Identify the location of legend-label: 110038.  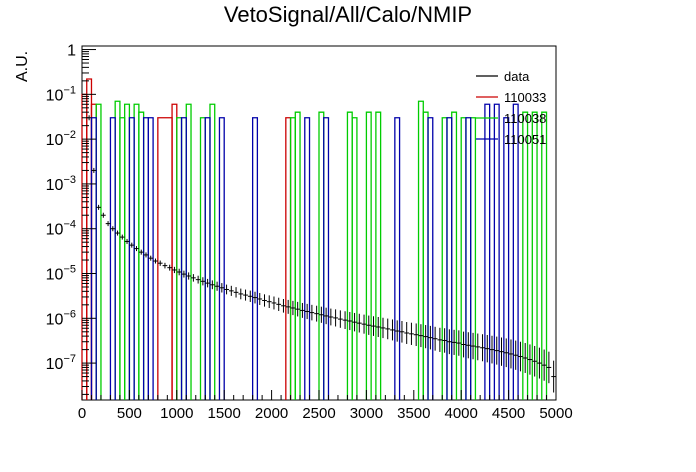
(525, 118).